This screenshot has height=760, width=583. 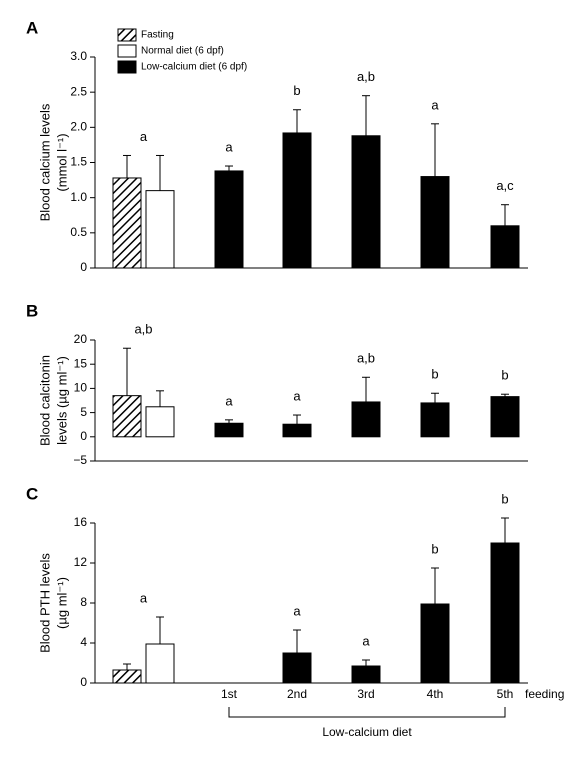 What do you see at coordinates (78, 91) in the screenshot?
I see `y-tick-label: 2.5` at bounding box center [78, 91].